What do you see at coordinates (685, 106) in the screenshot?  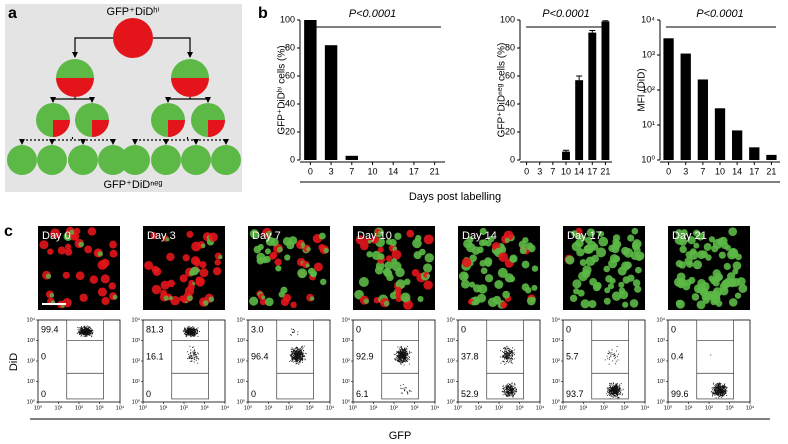 I see `bar` at bounding box center [685, 106].